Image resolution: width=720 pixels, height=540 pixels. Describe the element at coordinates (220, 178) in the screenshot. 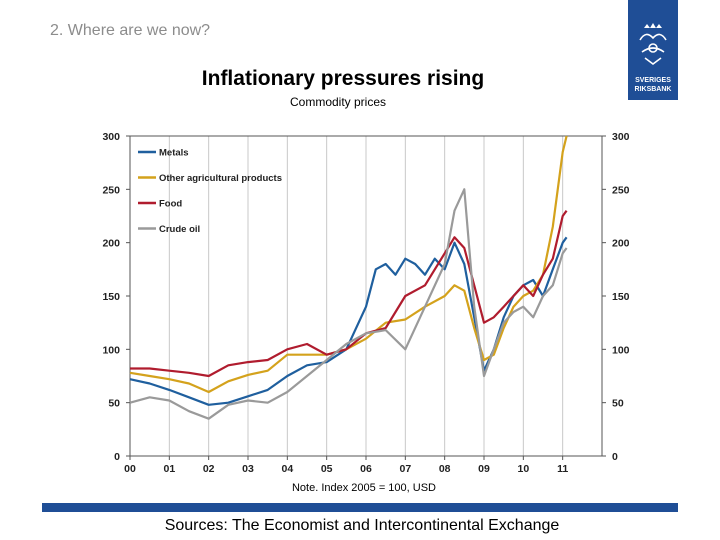

I see `legend-label: Other agricultural products` at that location.